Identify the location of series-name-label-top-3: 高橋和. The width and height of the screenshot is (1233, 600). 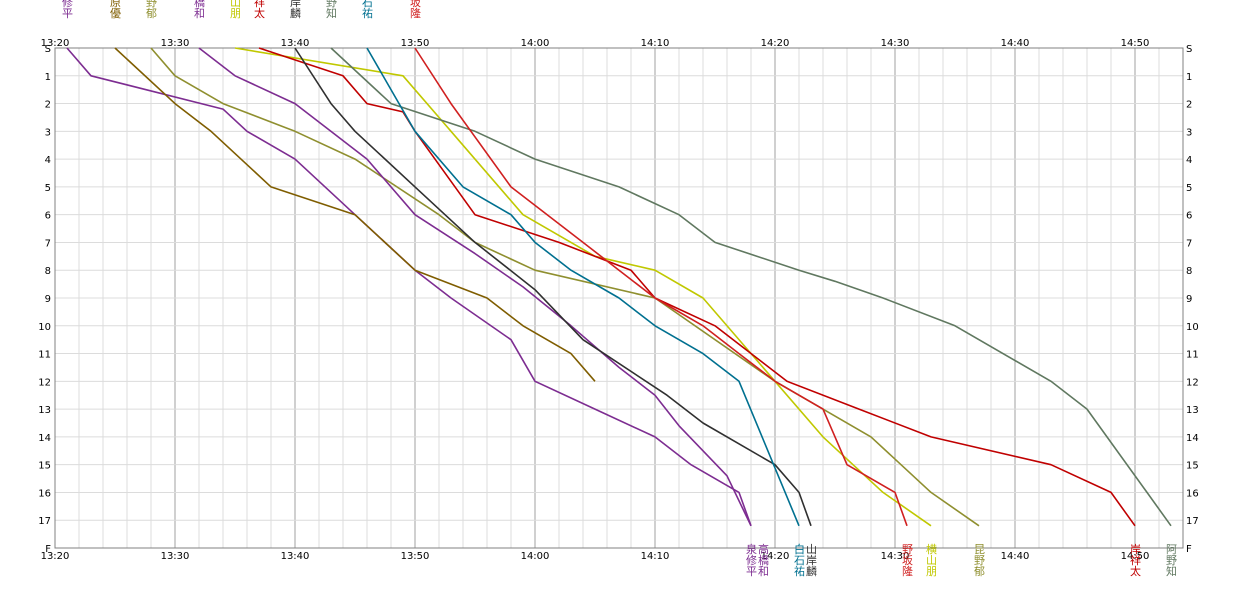
(199, 9).